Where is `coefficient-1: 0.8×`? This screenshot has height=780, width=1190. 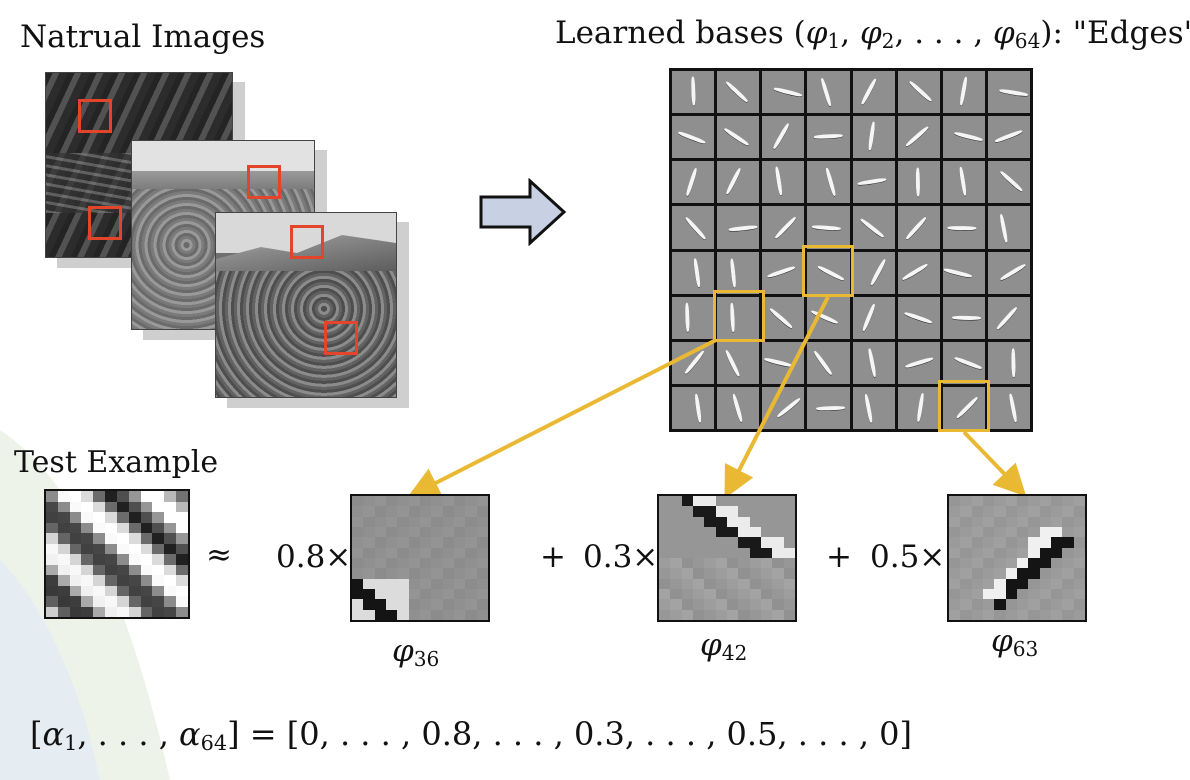
coefficient-1: 0.8× is located at coordinates (314, 557).